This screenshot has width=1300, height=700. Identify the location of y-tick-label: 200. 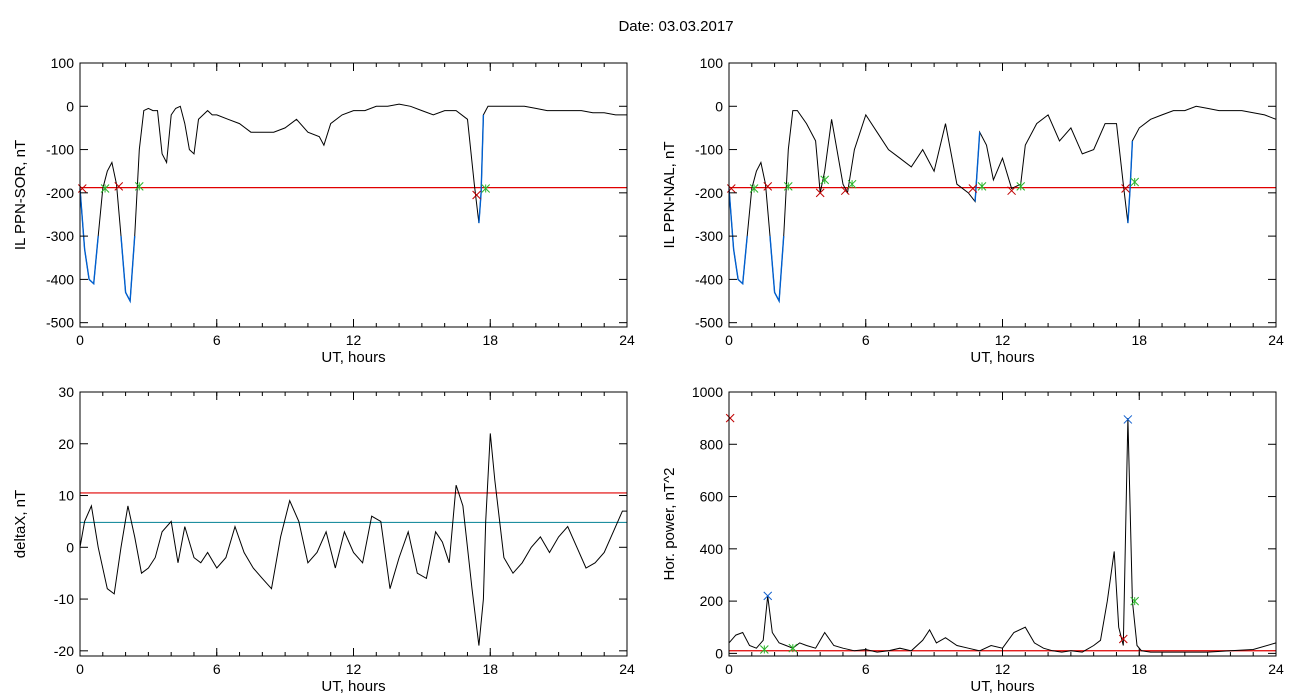
(712, 601).